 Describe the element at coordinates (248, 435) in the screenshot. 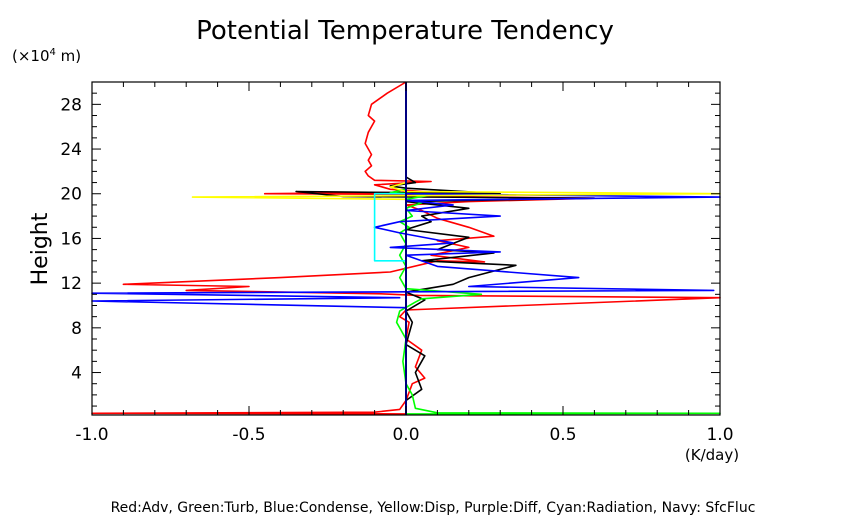

I see `x-tick-label: -0.5` at that location.